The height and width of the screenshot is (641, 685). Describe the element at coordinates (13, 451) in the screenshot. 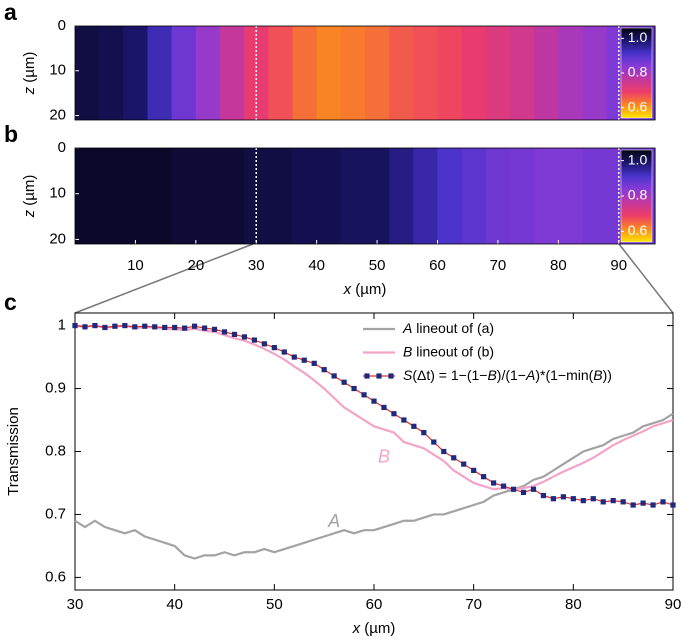

I see `y-axis-label: Transmission` at that location.